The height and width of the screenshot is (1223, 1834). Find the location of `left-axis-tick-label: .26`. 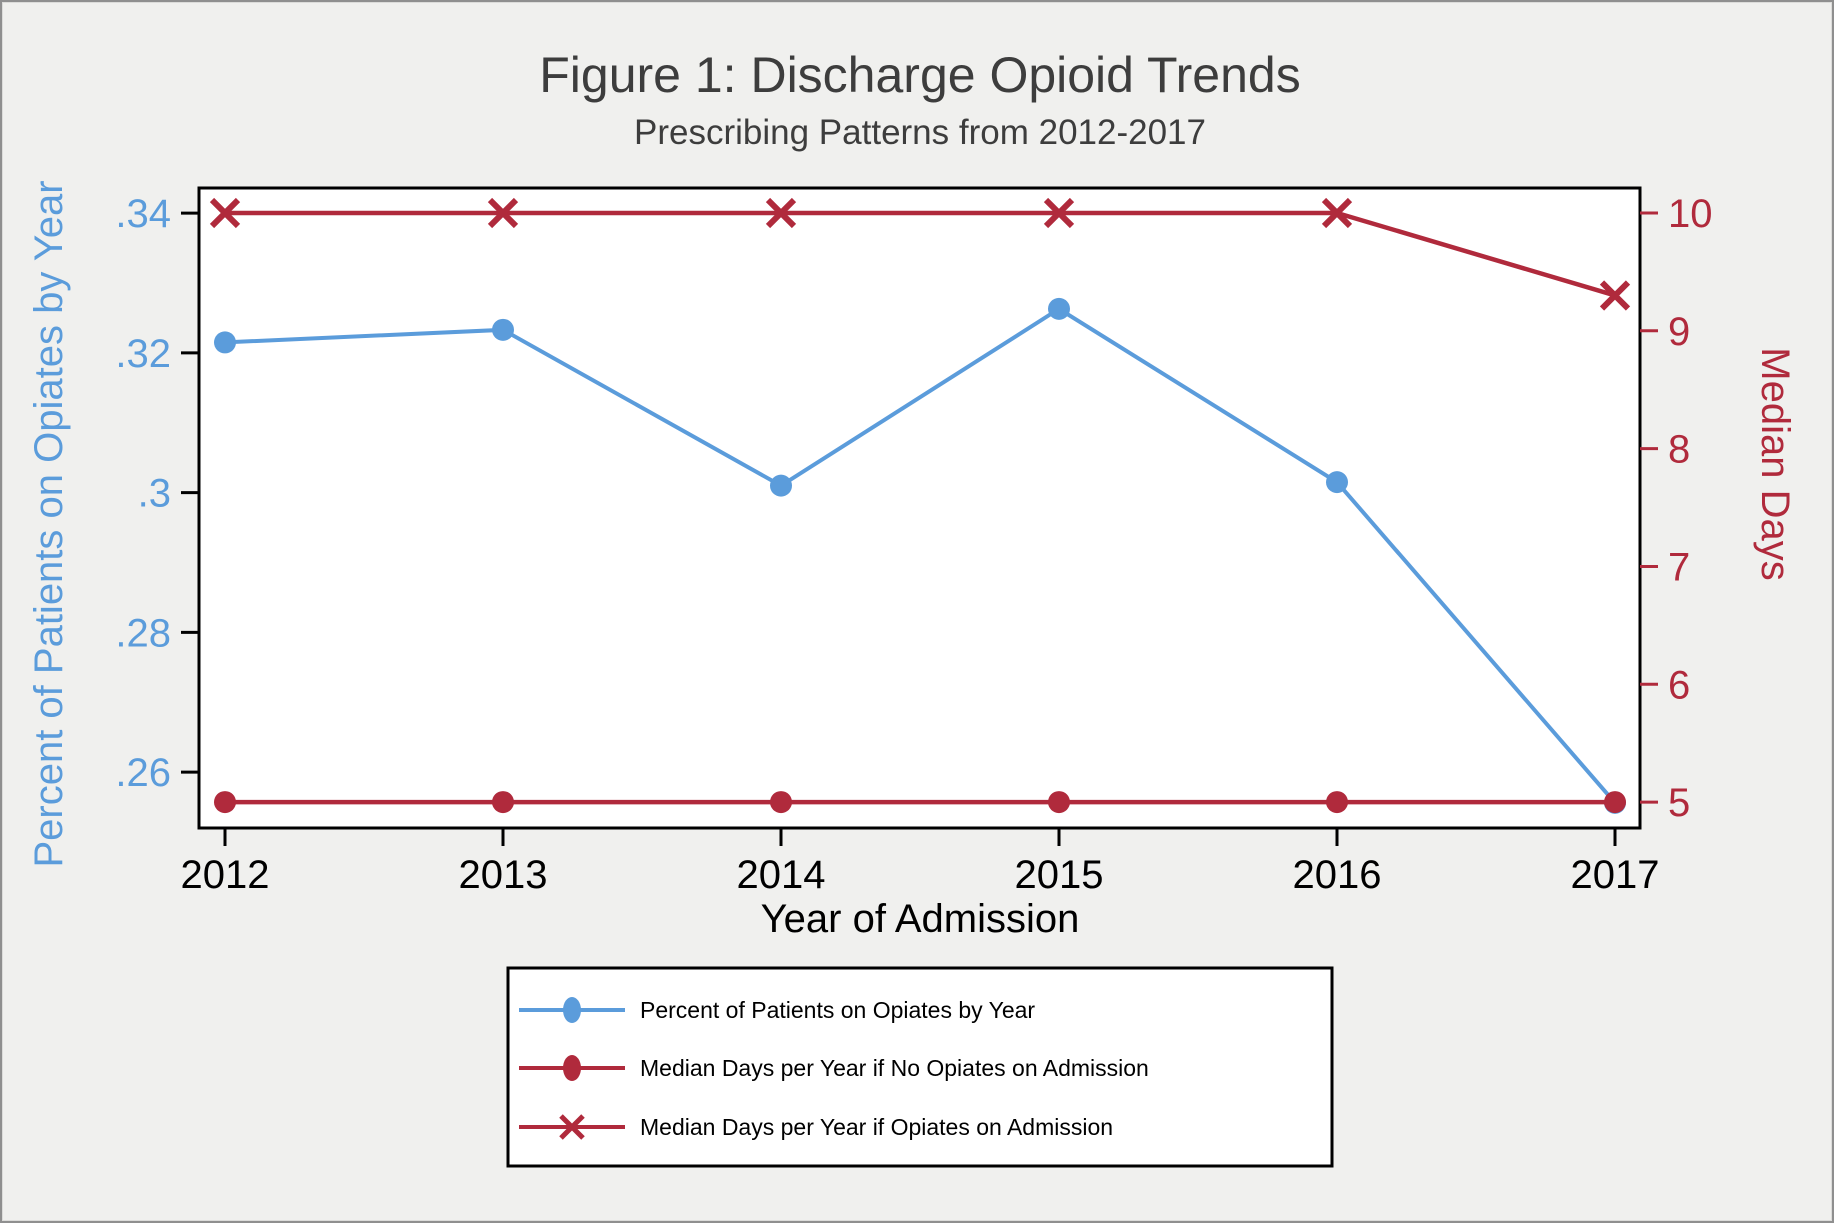

left-axis-tick-label: .26 is located at coordinates (143, 773).